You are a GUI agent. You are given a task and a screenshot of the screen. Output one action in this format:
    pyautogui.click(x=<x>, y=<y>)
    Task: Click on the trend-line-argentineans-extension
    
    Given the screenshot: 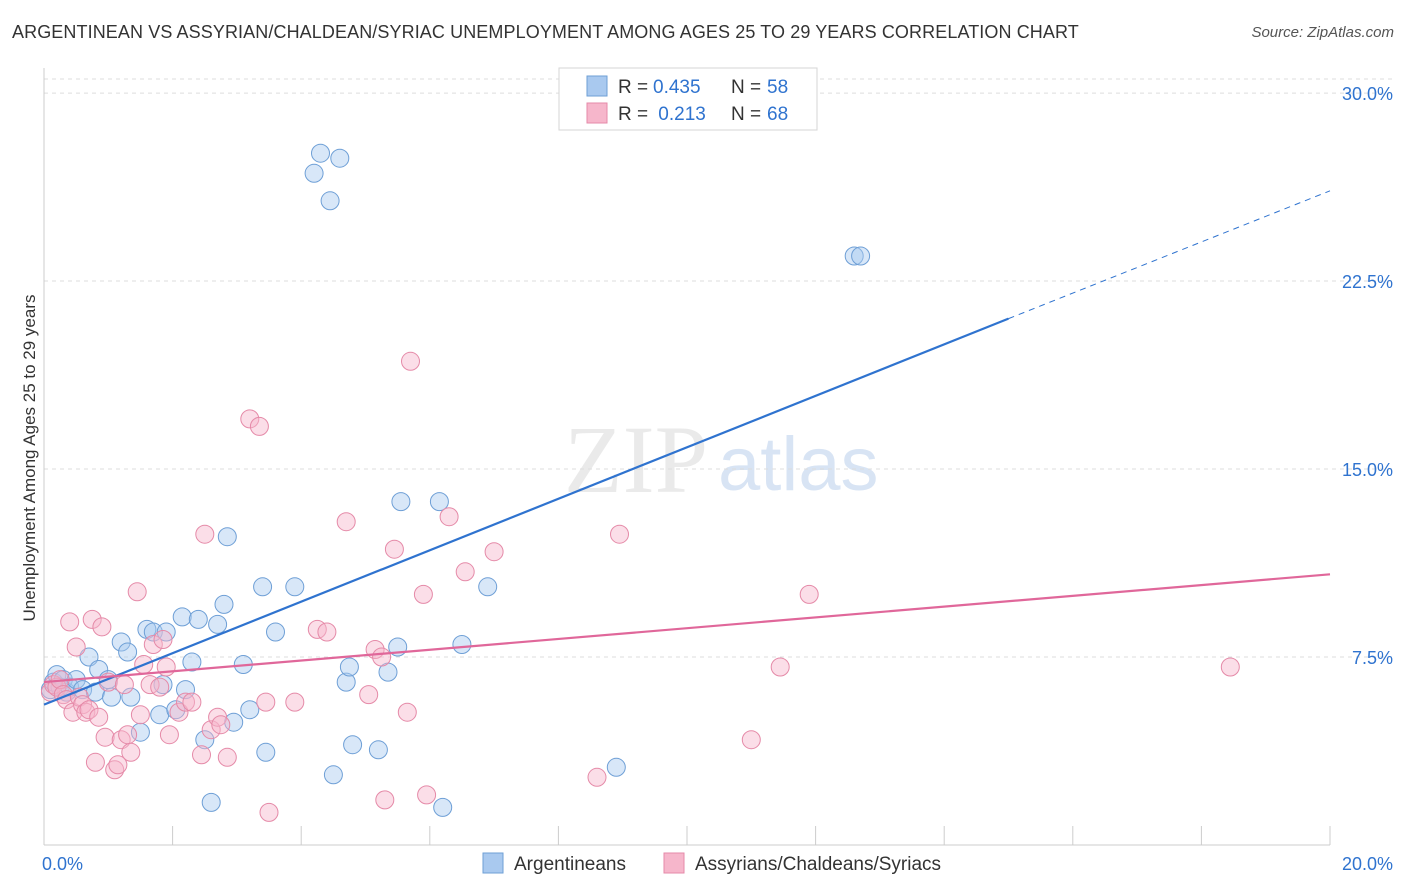 What is the action you would take?
    pyautogui.click(x=1169, y=255)
    